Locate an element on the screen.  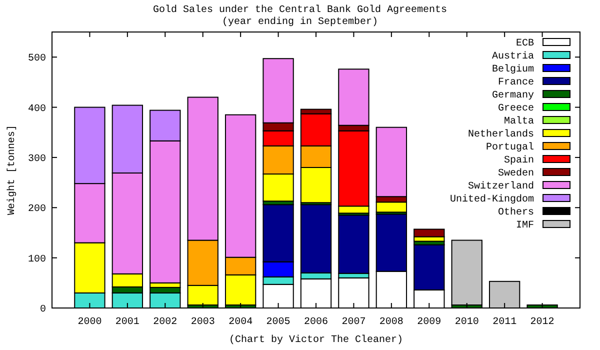
legend-label: Germany is located at coordinates (513, 96).